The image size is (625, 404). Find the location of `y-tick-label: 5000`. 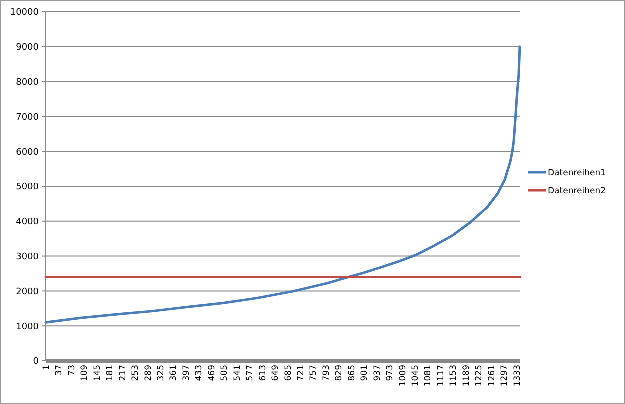

y-tick-label: 5000 is located at coordinates (28, 187).